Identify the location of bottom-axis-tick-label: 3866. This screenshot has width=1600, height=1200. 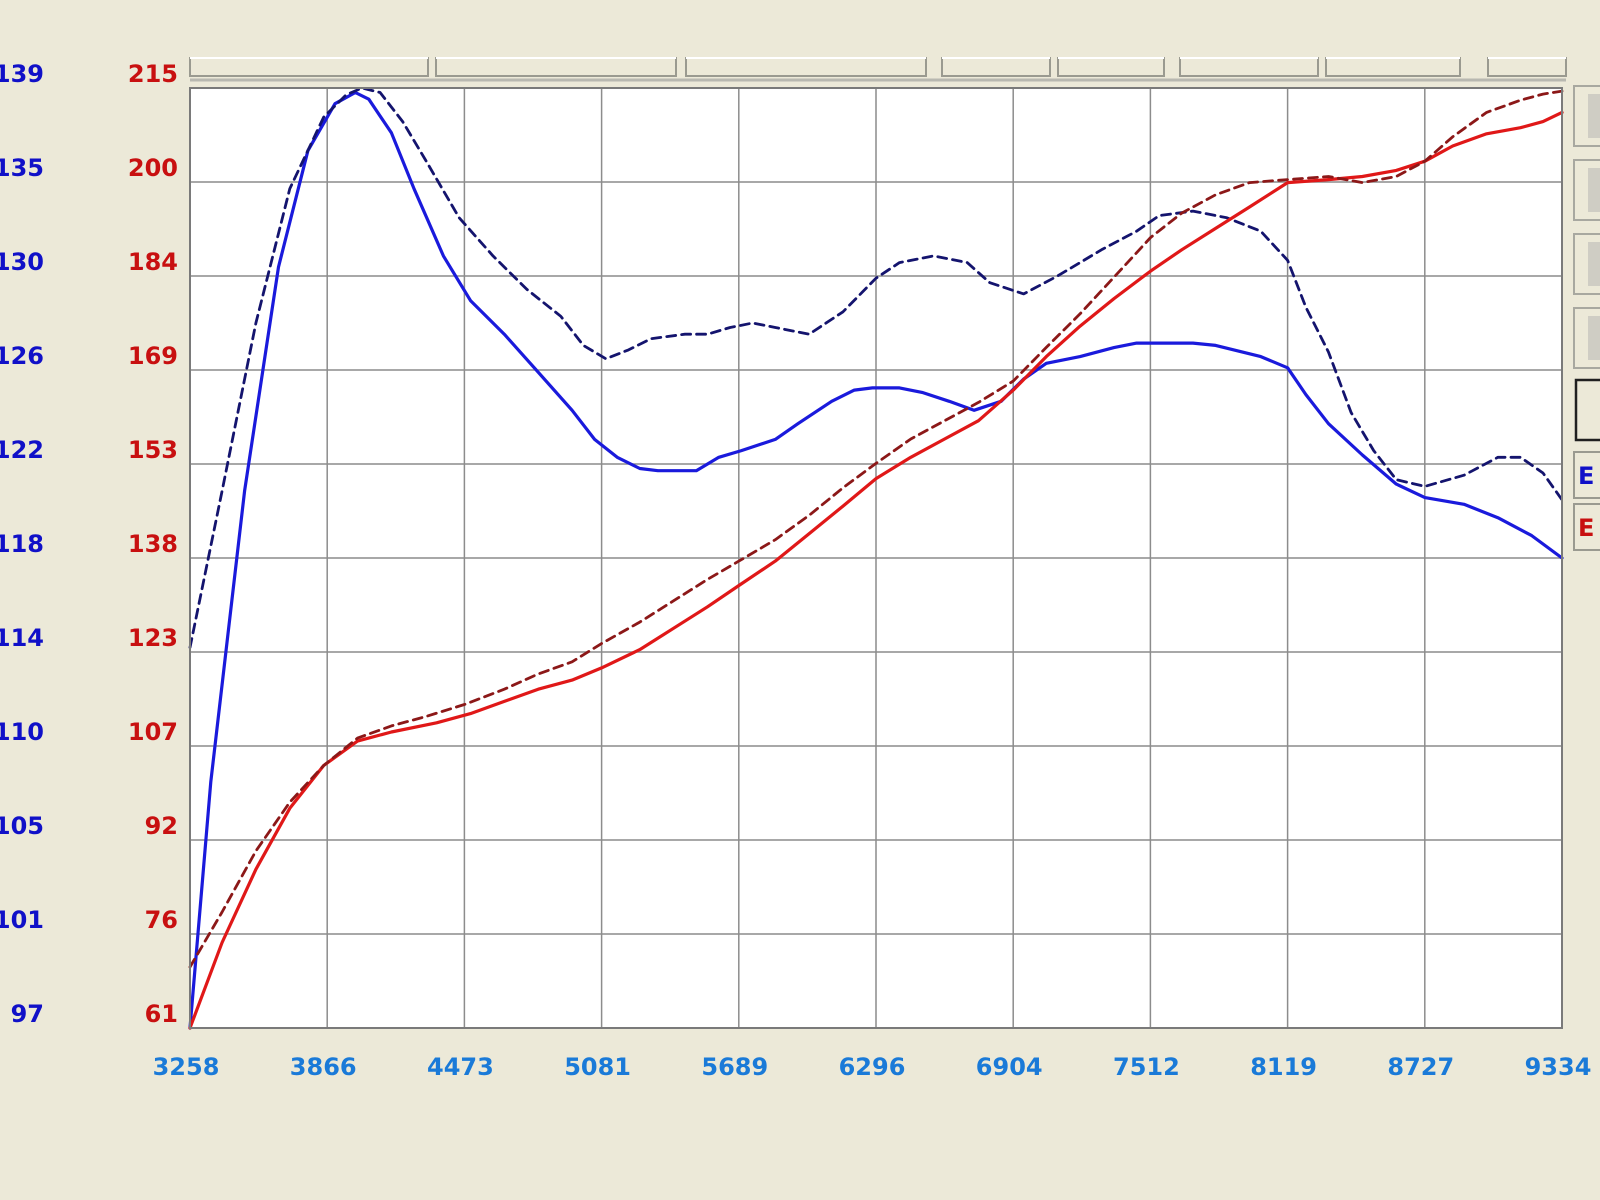
(323, 1067).